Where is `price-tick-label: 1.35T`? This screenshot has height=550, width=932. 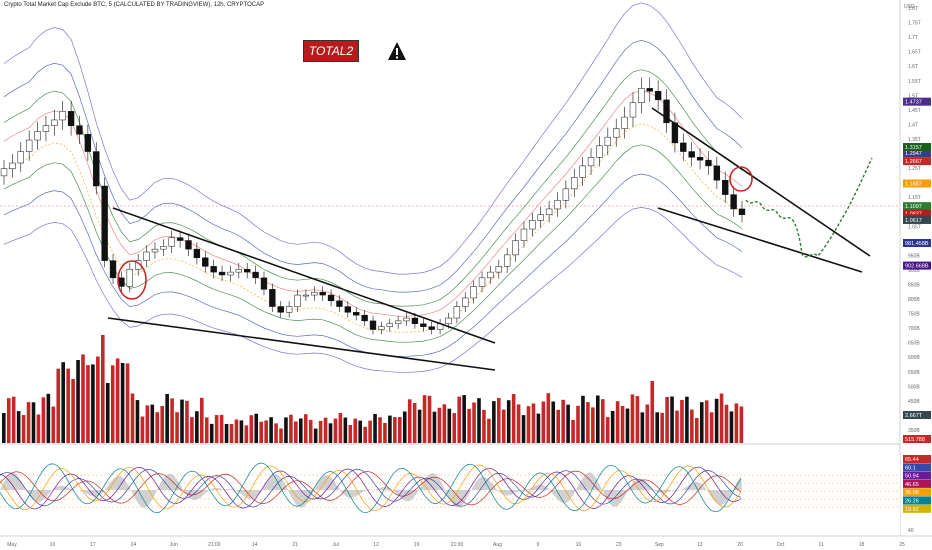 price-tick-label: 1.35T is located at coordinates (914, 140).